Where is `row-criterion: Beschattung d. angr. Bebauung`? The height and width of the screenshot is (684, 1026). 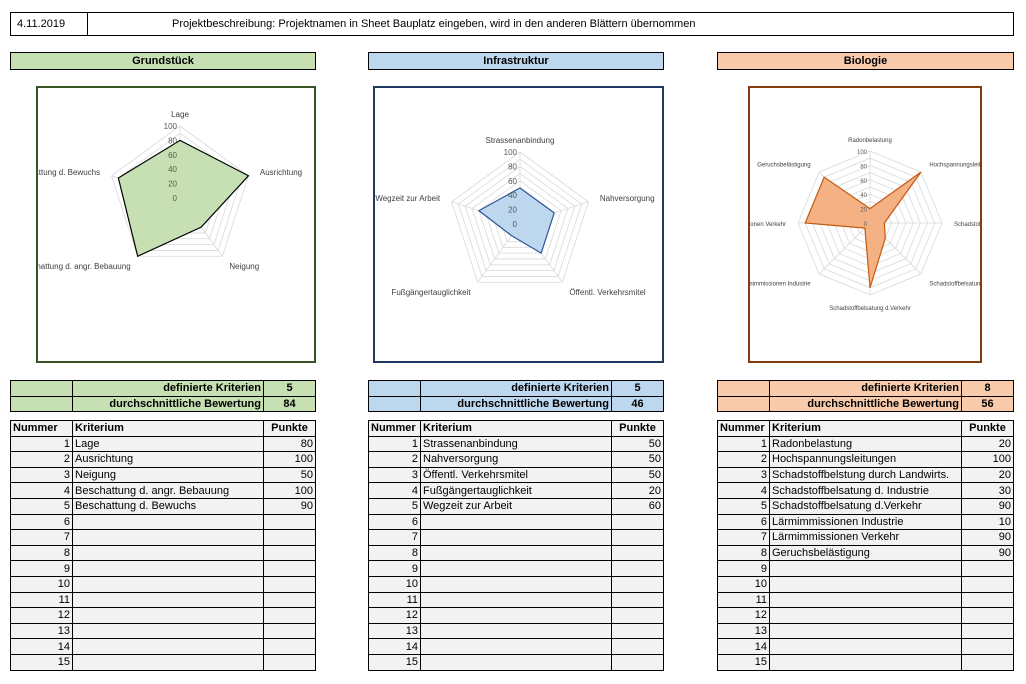
row-criterion: Beschattung d. angr. Bebauung is located at coordinates (168, 490).